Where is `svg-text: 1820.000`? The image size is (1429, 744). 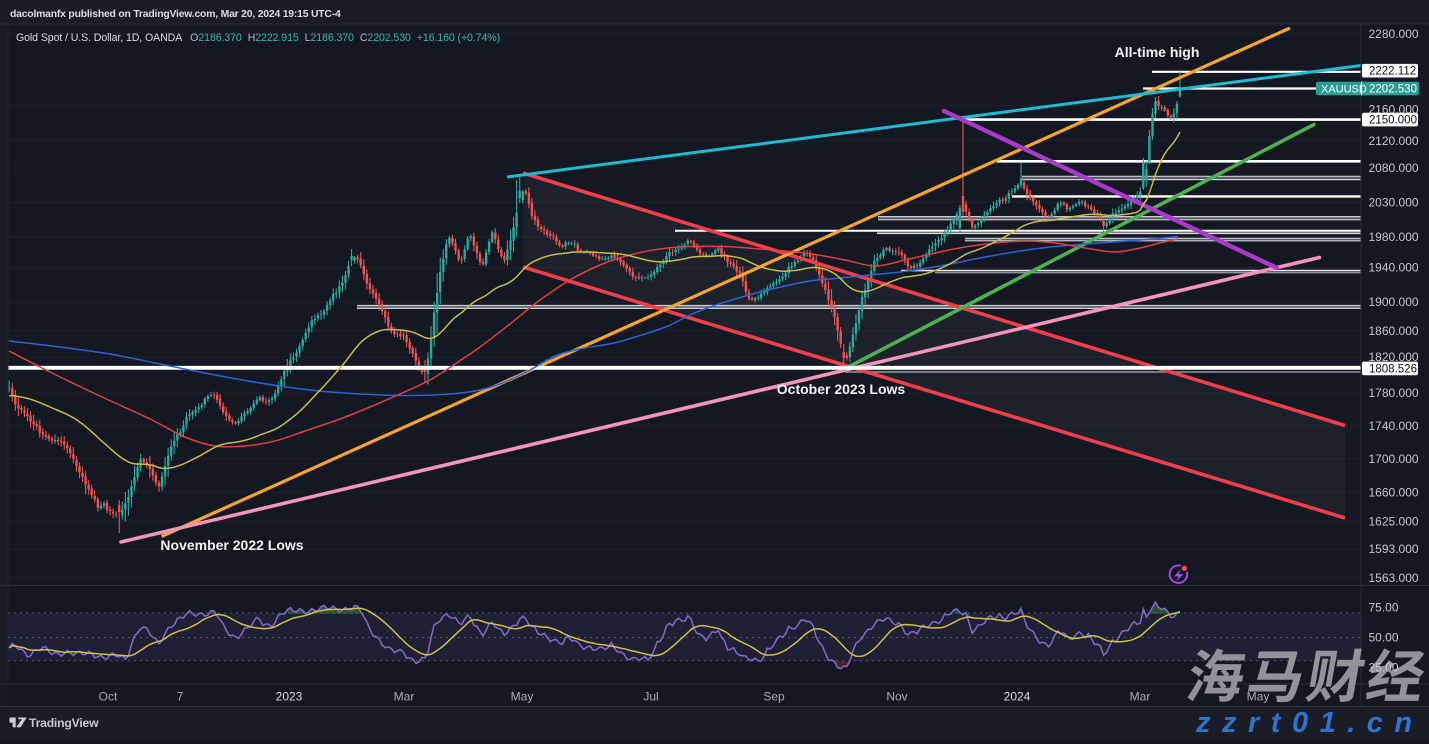
svg-text: 1820.000 is located at coordinates (1394, 357).